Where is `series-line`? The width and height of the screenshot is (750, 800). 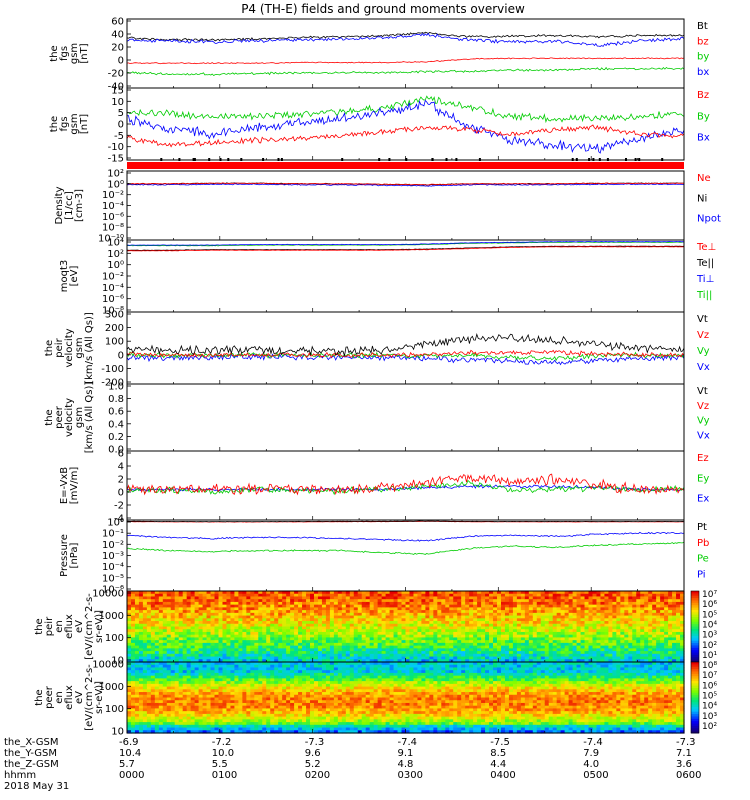
series-line is located at coordinates (405, 71).